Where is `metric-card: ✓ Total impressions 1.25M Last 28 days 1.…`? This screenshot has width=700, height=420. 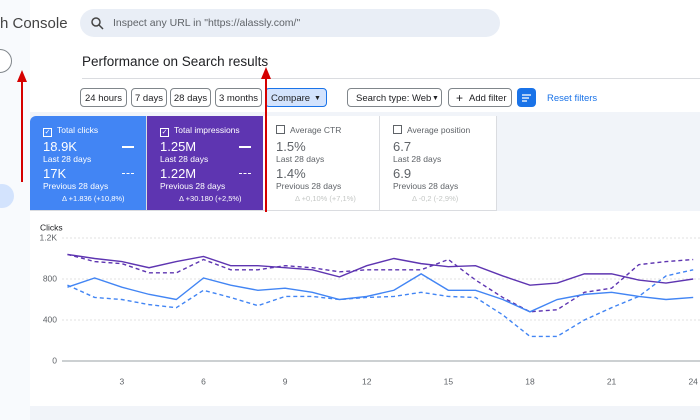 metric-card: ✓ Total impressions 1.25M Last 28 days 1.… is located at coordinates (205, 163).